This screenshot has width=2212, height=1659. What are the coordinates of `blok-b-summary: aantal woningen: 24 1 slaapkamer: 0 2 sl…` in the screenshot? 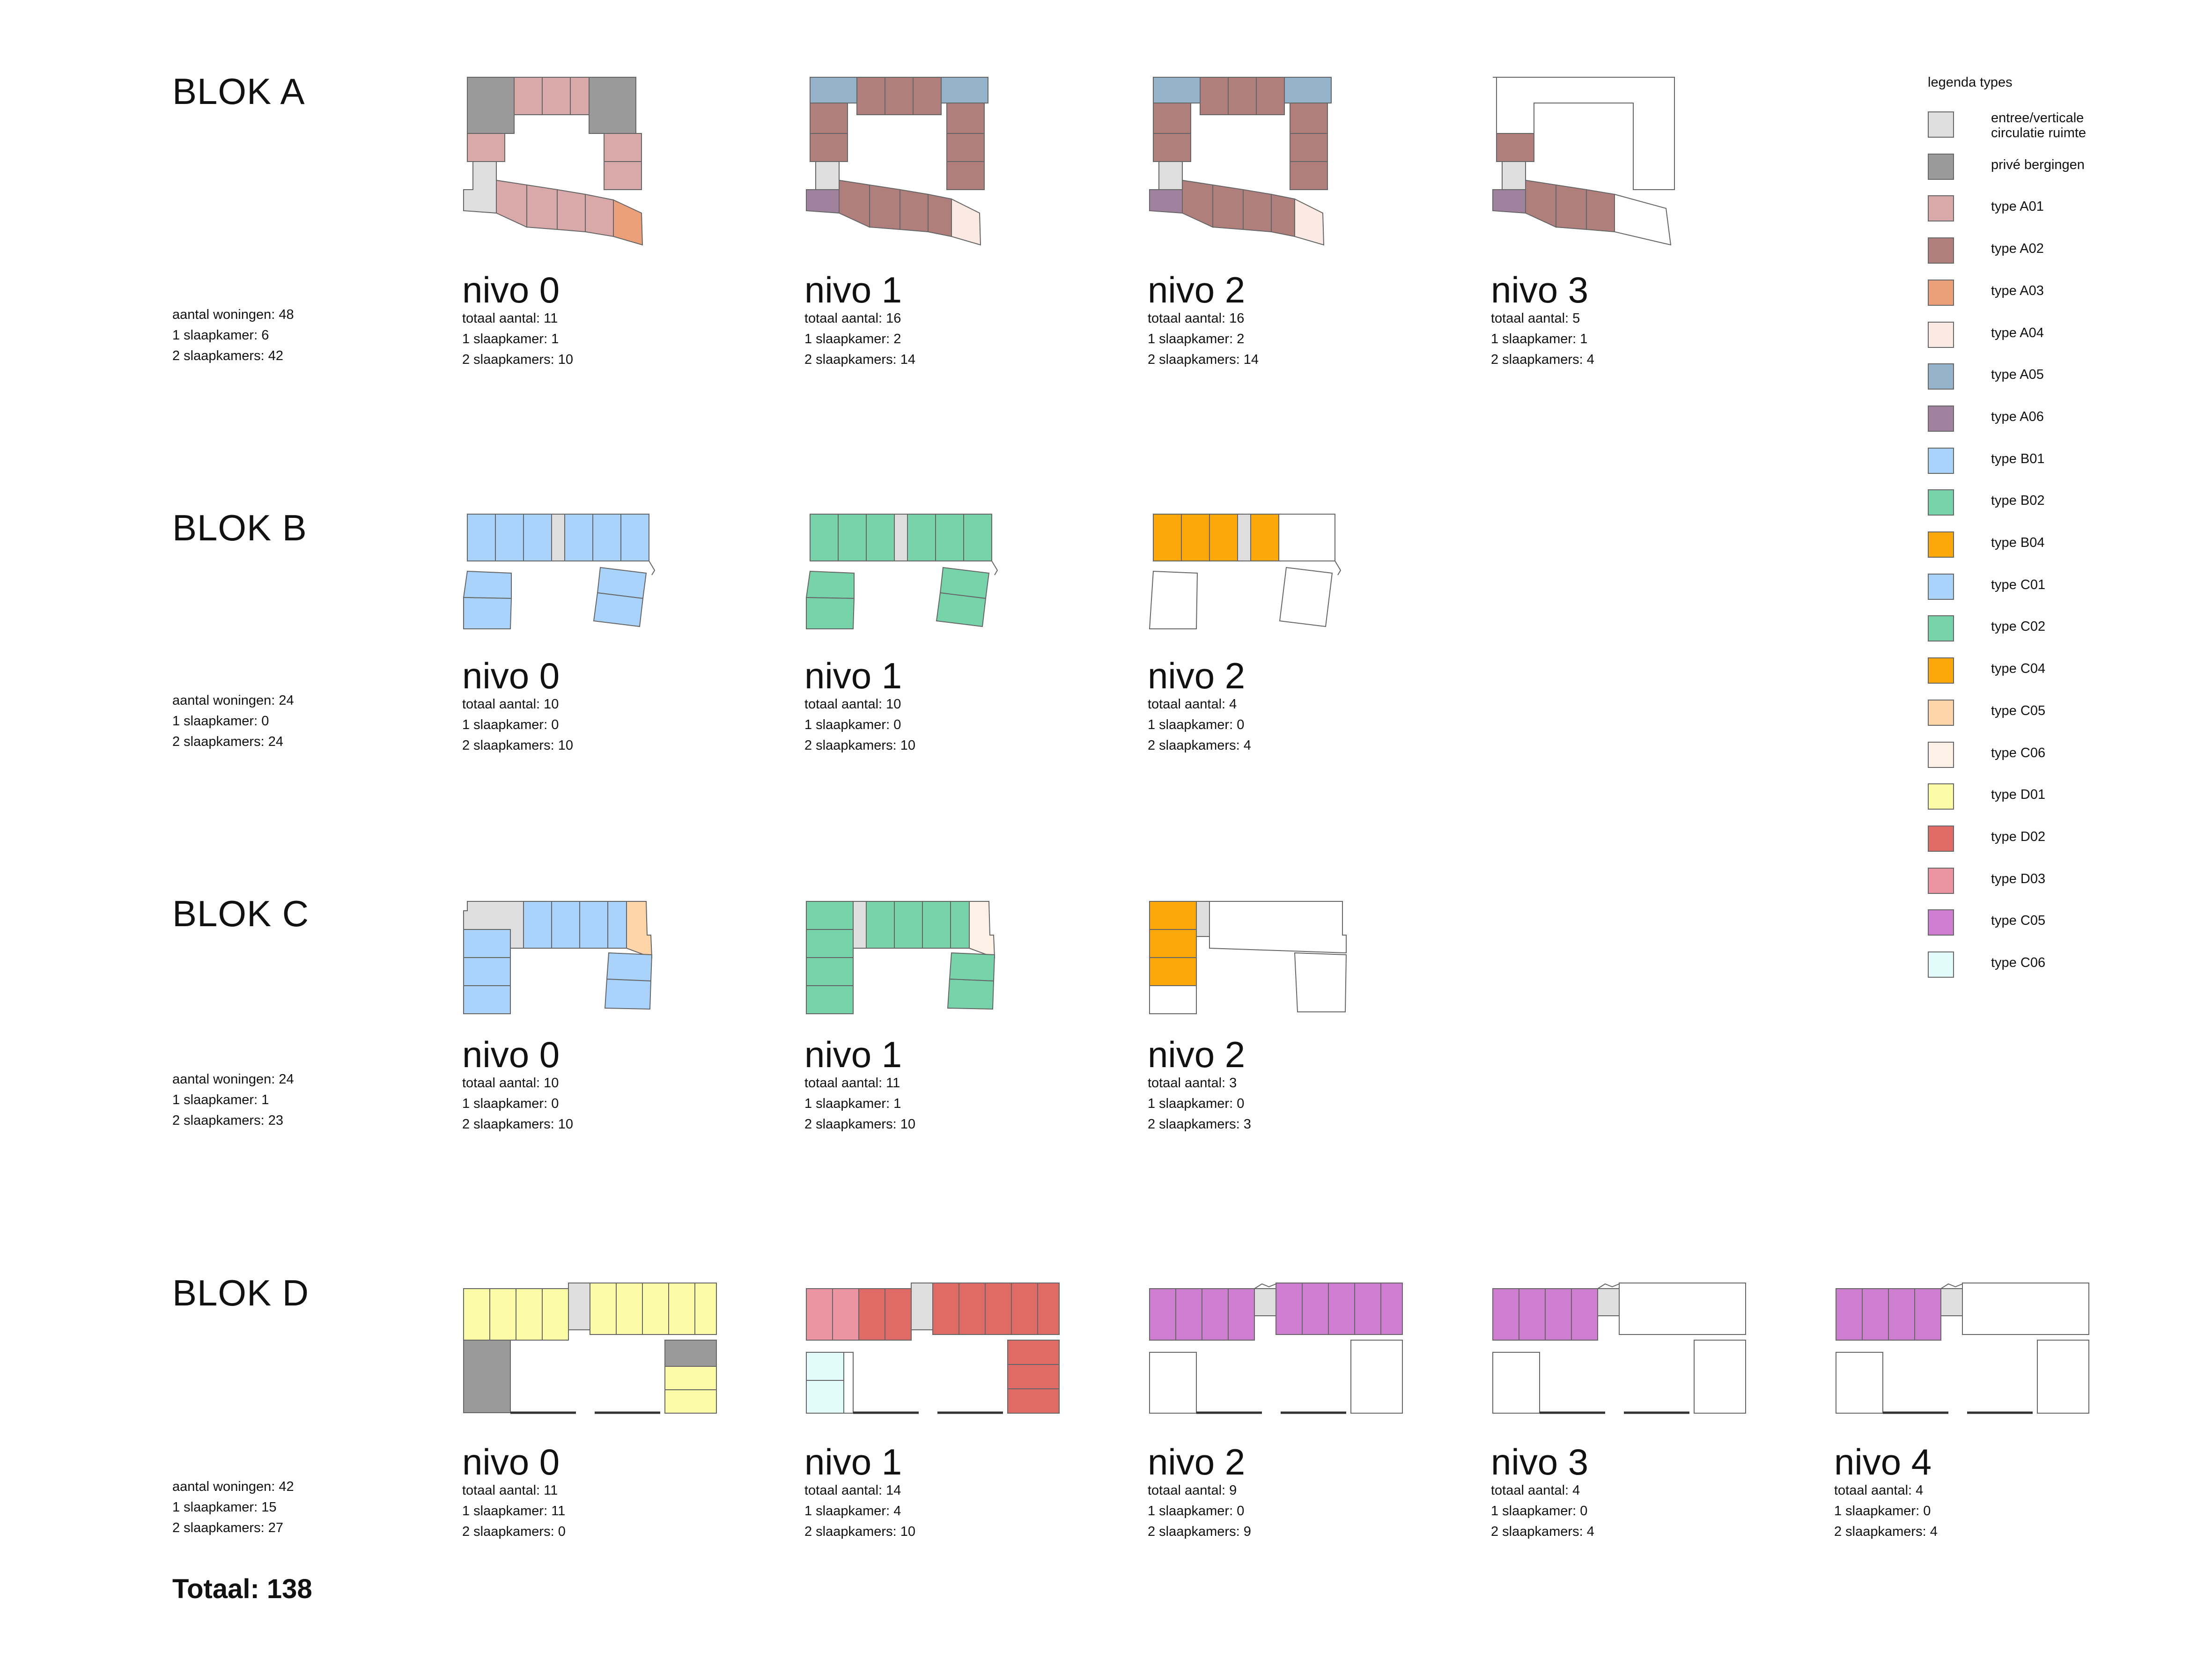 It's located at (233, 721).